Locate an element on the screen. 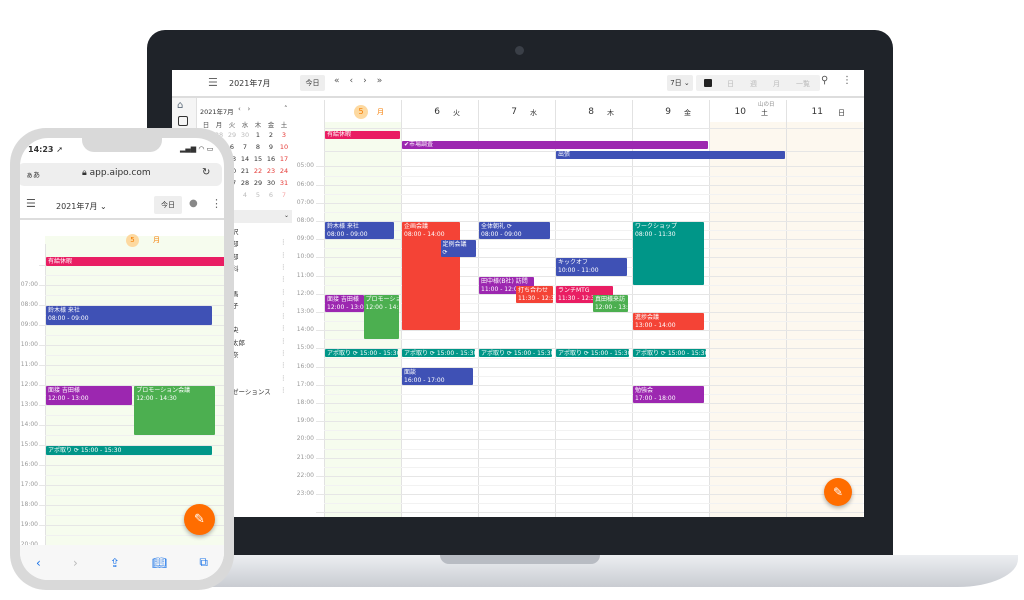 The height and width of the screenshot is (600, 1024). mini-calendar-day: 21 is located at coordinates (245, 171).